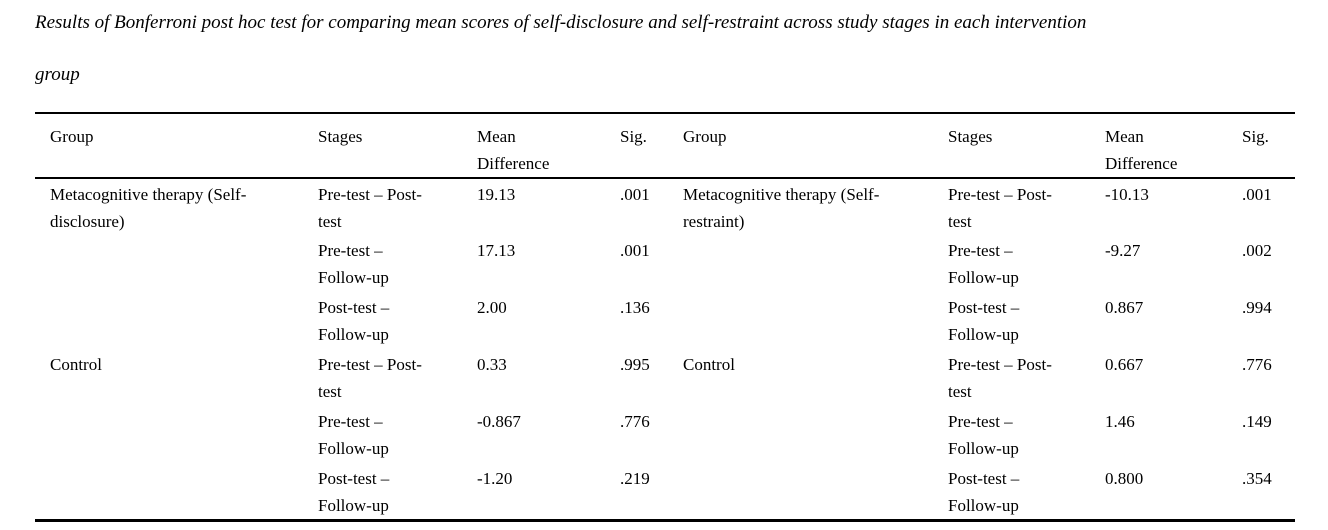  Describe the element at coordinates (1257, 307) in the screenshot. I see `sig-value: .994` at that location.